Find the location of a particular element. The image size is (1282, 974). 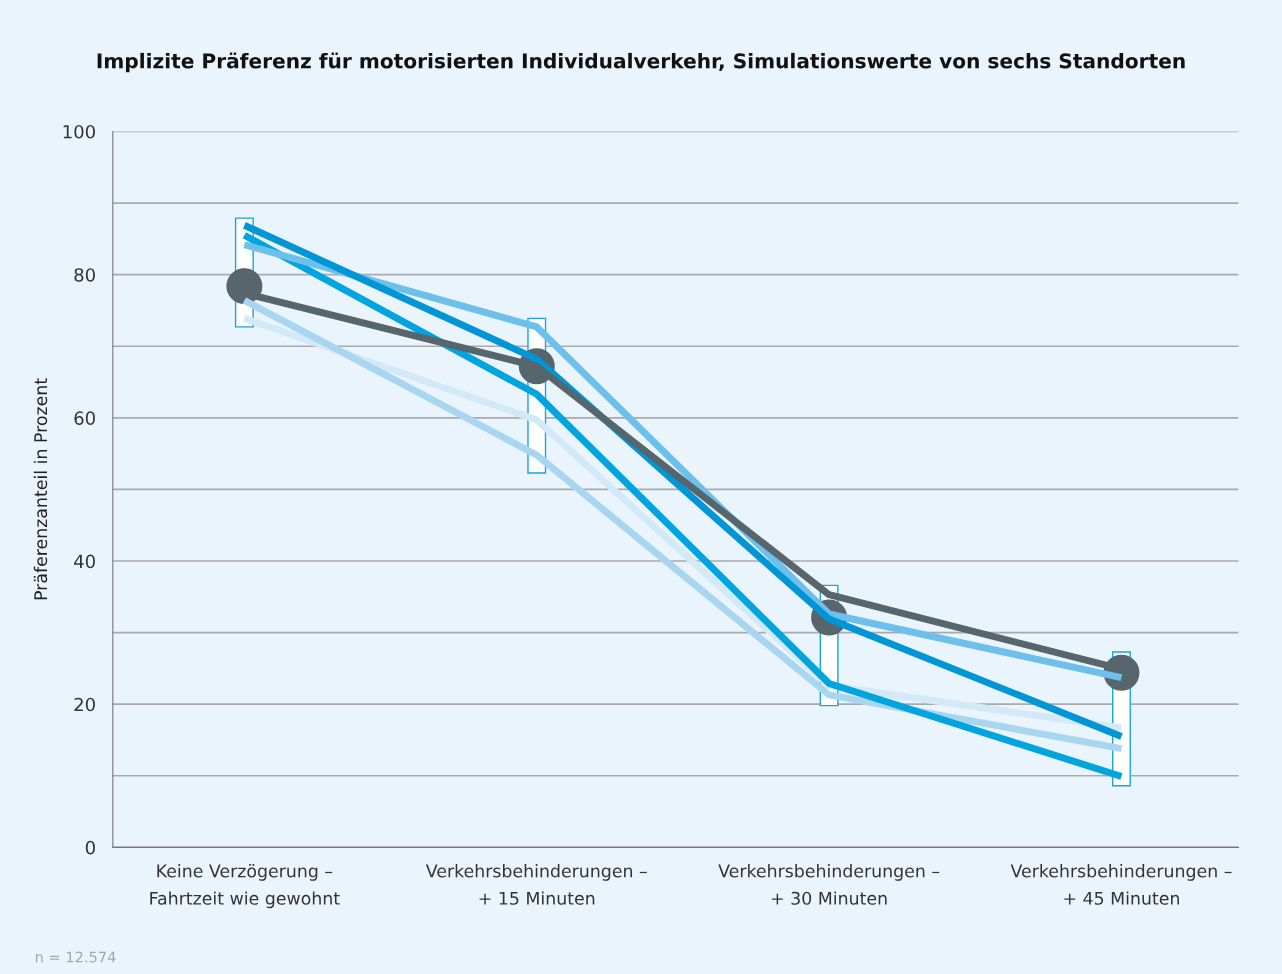

y-tick-label: 40 is located at coordinates (84, 561).